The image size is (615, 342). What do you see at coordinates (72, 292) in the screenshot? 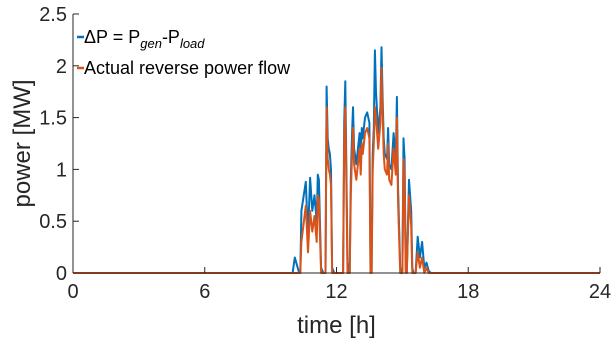
I see `x-tick-label: 0` at bounding box center [72, 292].